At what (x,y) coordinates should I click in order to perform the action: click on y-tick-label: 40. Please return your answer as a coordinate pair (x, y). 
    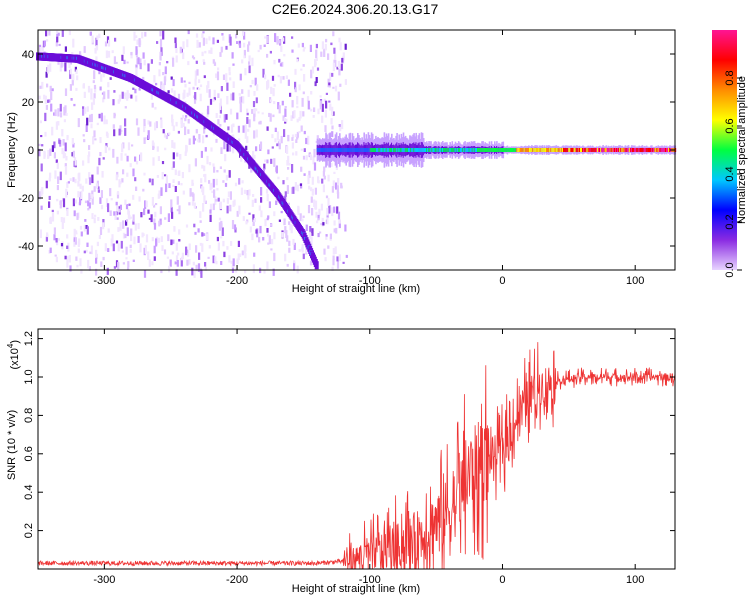
    Looking at the image, I should click on (28, 55).